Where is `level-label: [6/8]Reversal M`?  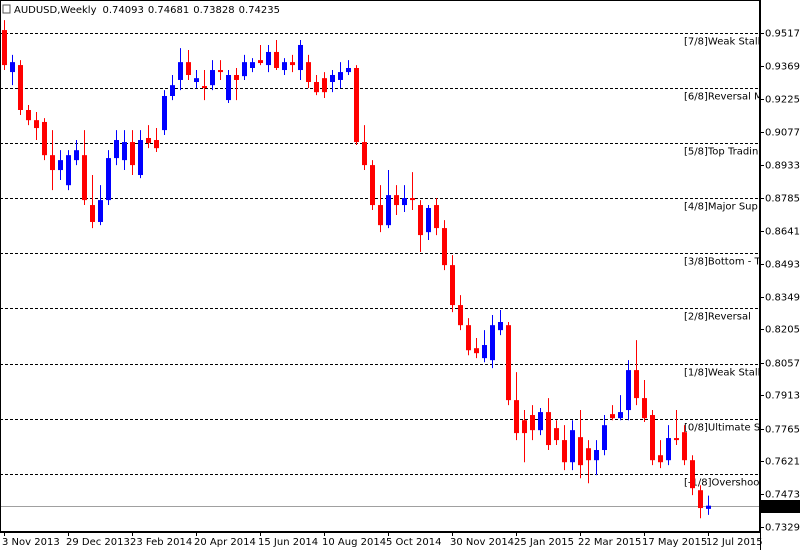 level-label: [6/8]Reversal M is located at coordinates (723, 97).